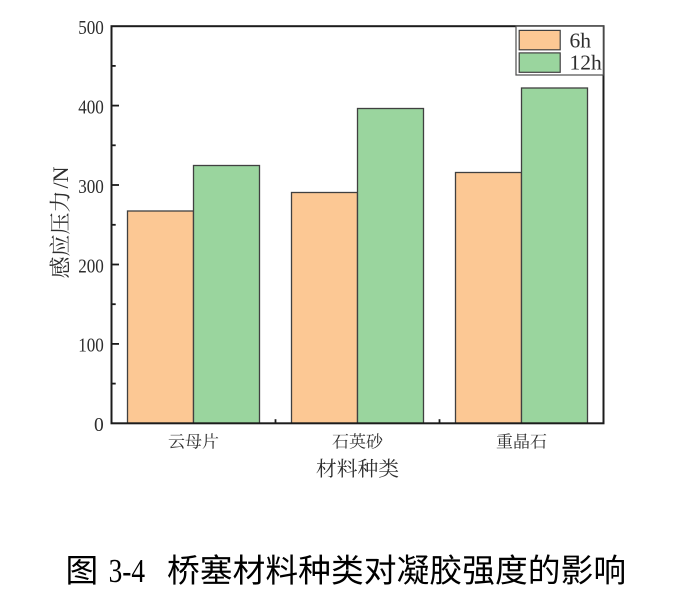 This screenshot has height=610, width=676. I want to click on svg-text: /N, so click(60, 177).